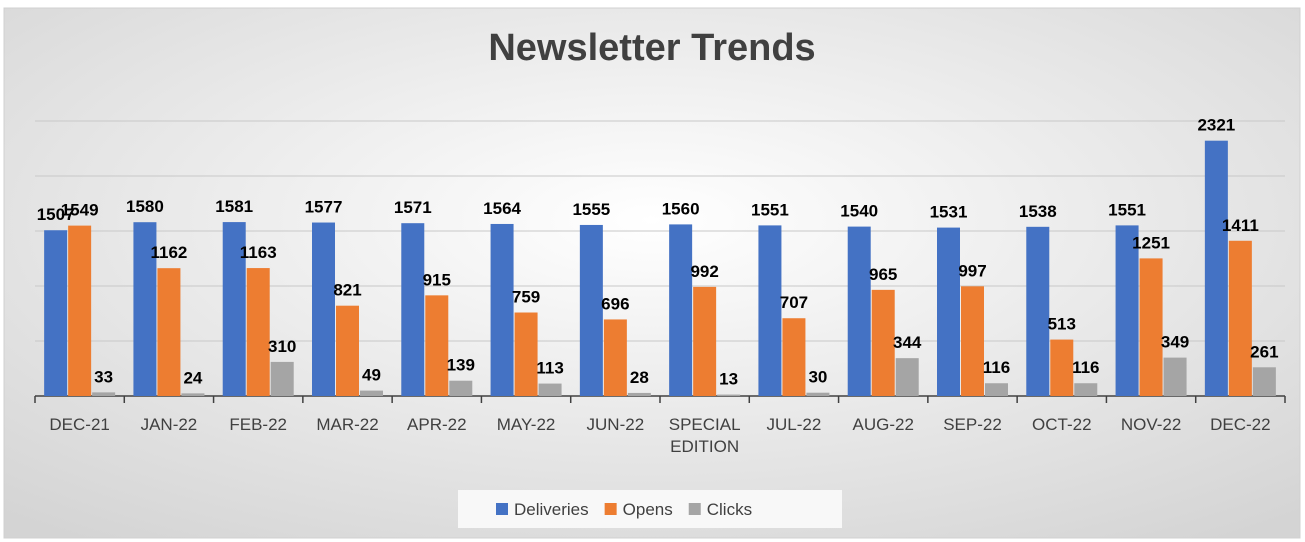  Describe the element at coordinates (591, 209) in the screenshot. I see `data-label: 1555` at that location.